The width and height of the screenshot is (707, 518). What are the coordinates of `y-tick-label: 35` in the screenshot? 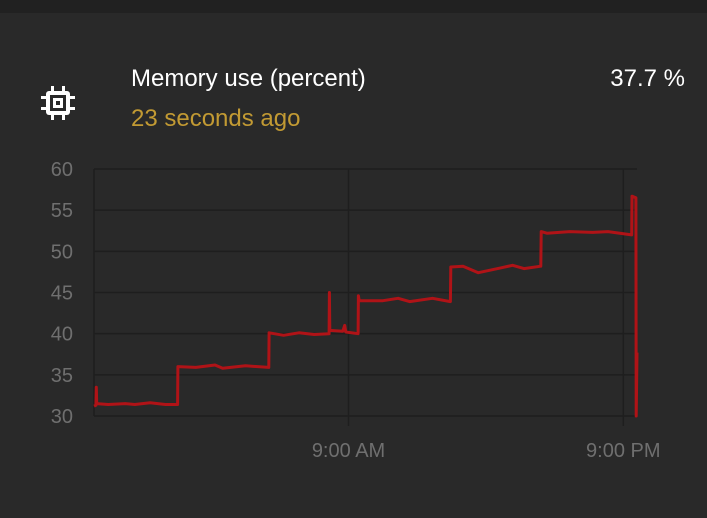 It's located at (62, 376).